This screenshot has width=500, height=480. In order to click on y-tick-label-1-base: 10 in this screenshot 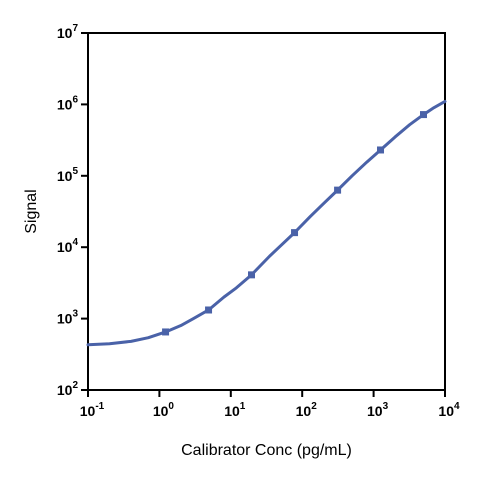, I will do `click(65, 319)`.